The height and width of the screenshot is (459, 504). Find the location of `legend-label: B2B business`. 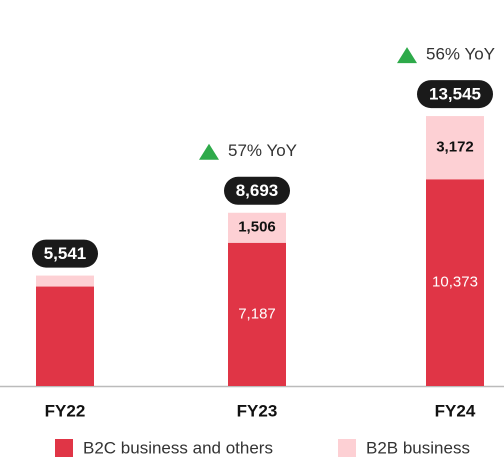

legend-label: B2B business is located at coordinates (418, 447).